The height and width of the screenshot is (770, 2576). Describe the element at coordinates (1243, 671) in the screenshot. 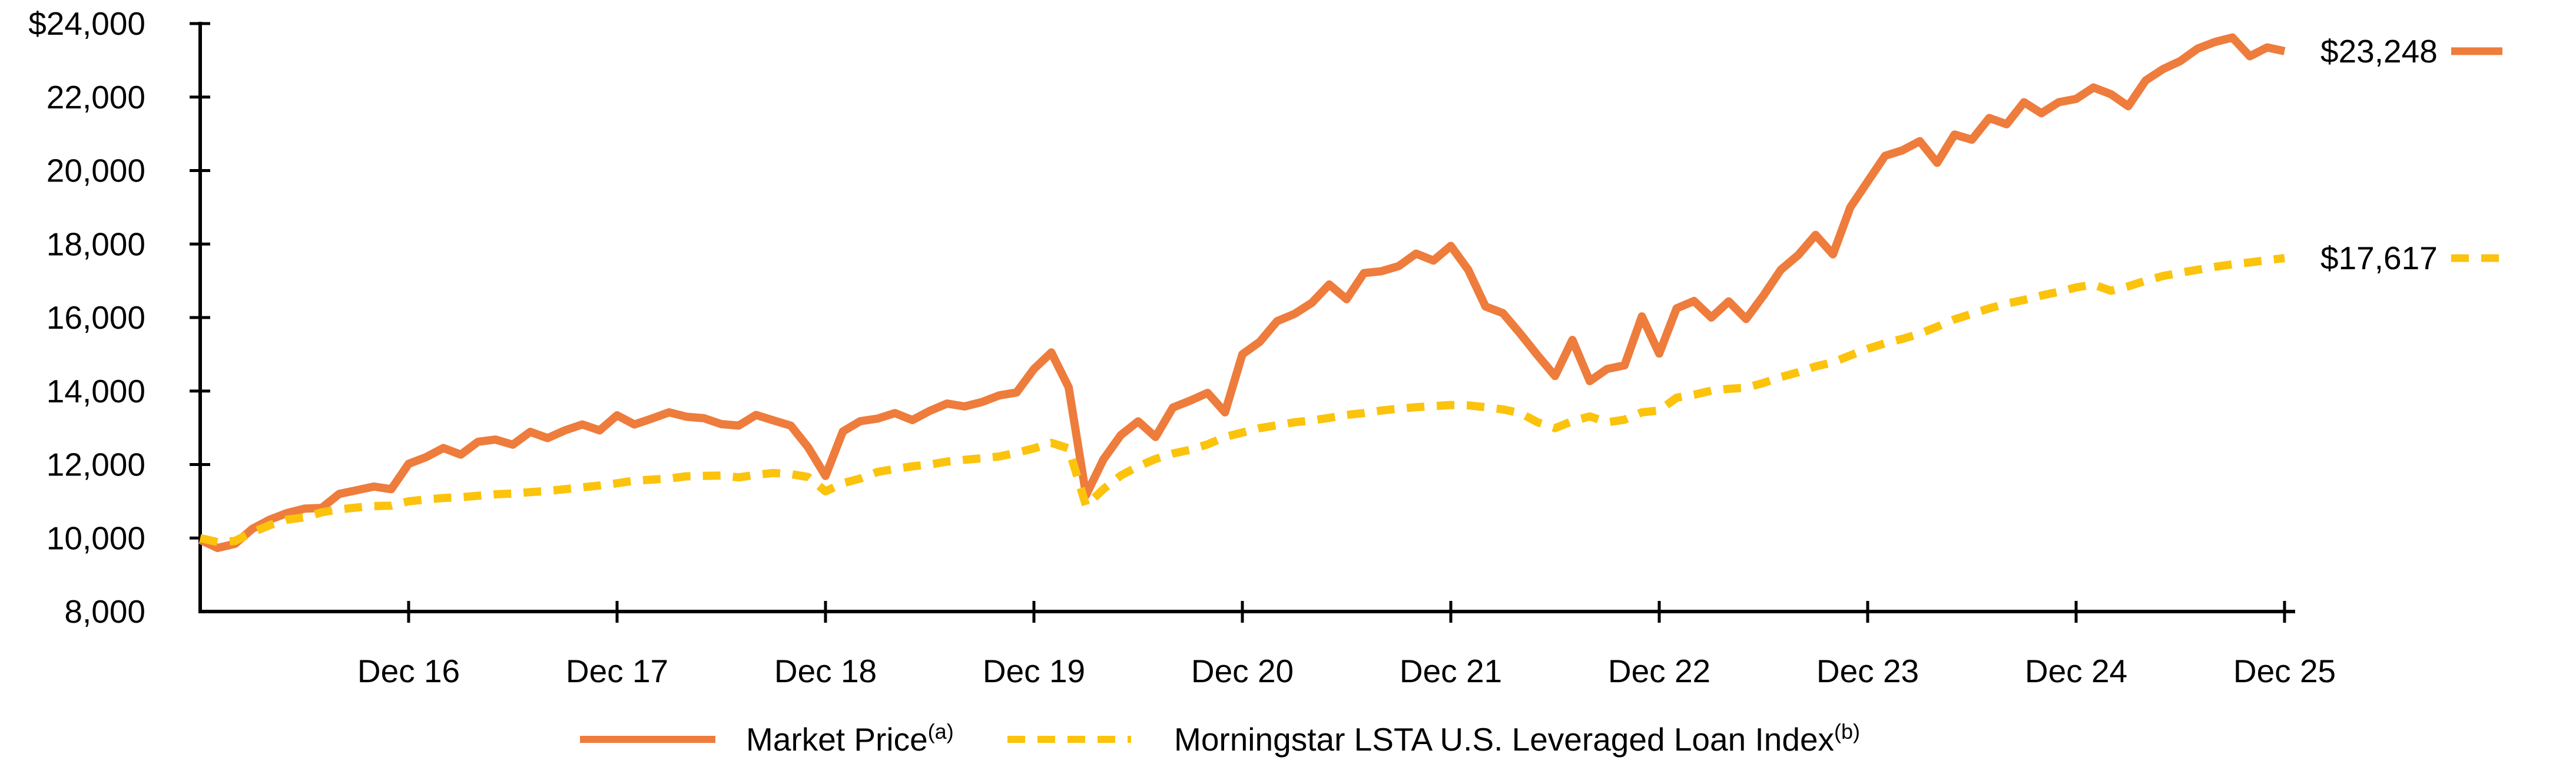

I see `x-axis-label: Dec 20` at that location.